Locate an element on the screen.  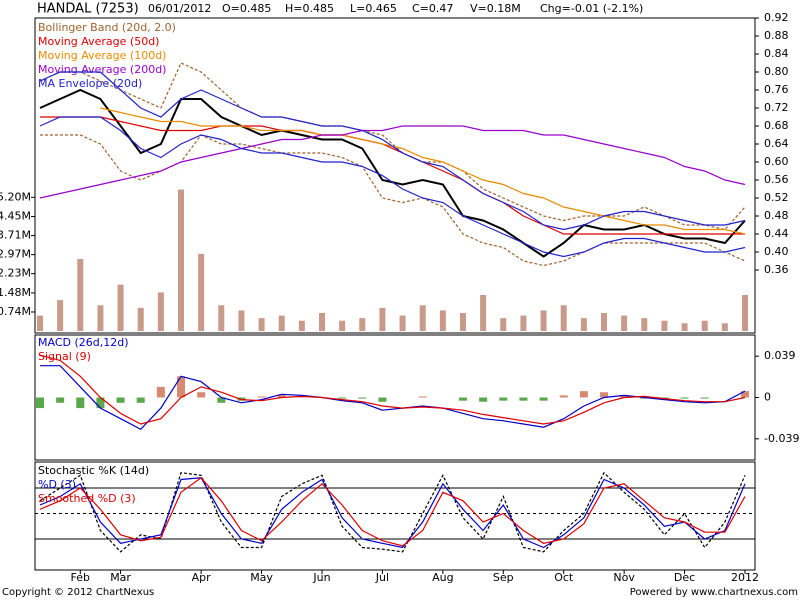
x-tick-label: Oct is located at coordinates (564, 577).